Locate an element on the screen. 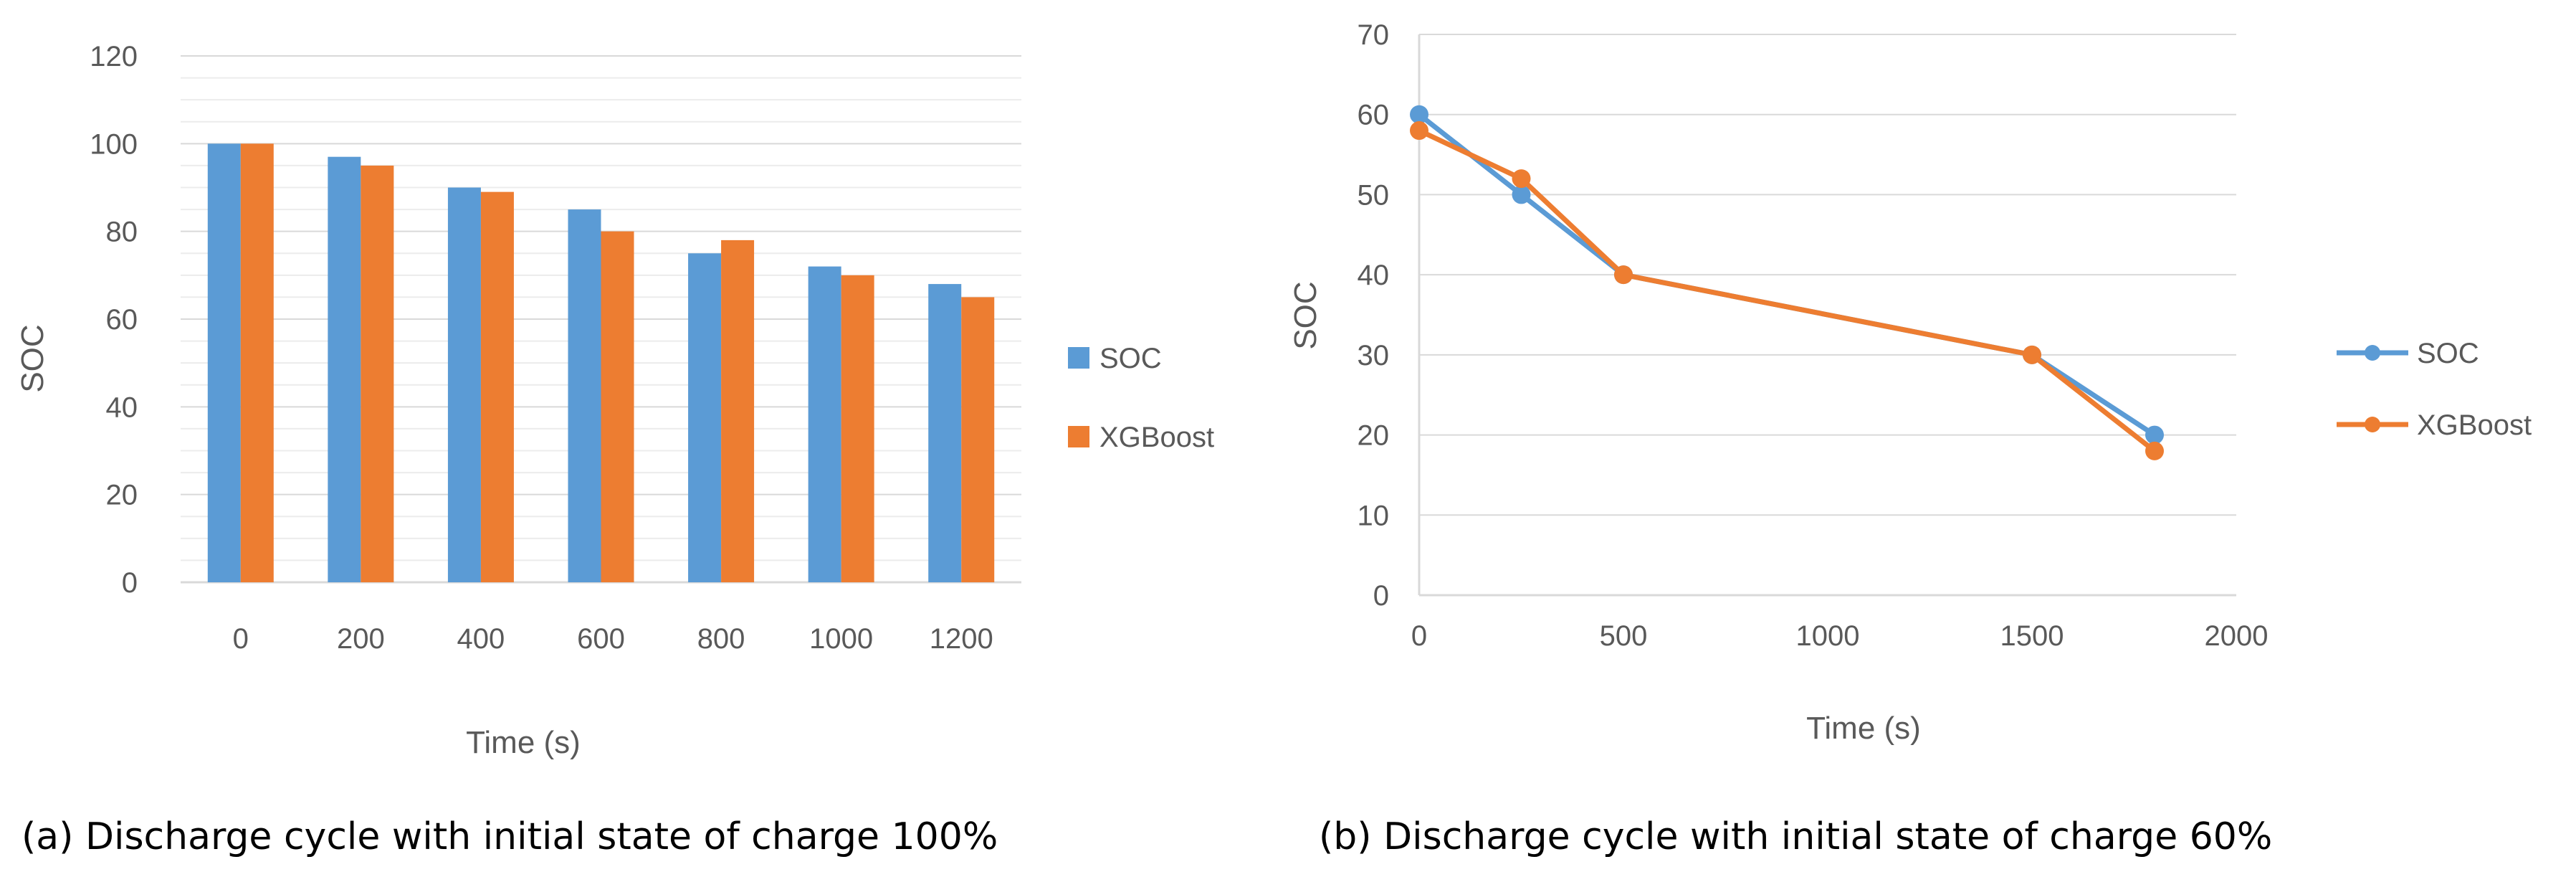  bar-chart-x-axis-title: Time (s) is located at coordinates (523, 742).